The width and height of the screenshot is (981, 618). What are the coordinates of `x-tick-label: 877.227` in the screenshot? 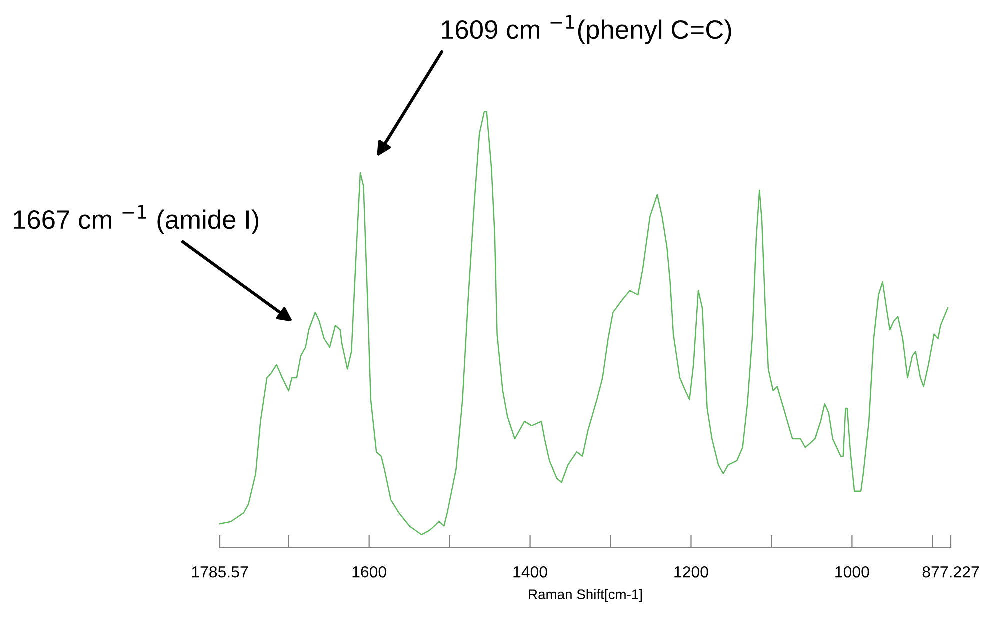 It's located at (951, 572).